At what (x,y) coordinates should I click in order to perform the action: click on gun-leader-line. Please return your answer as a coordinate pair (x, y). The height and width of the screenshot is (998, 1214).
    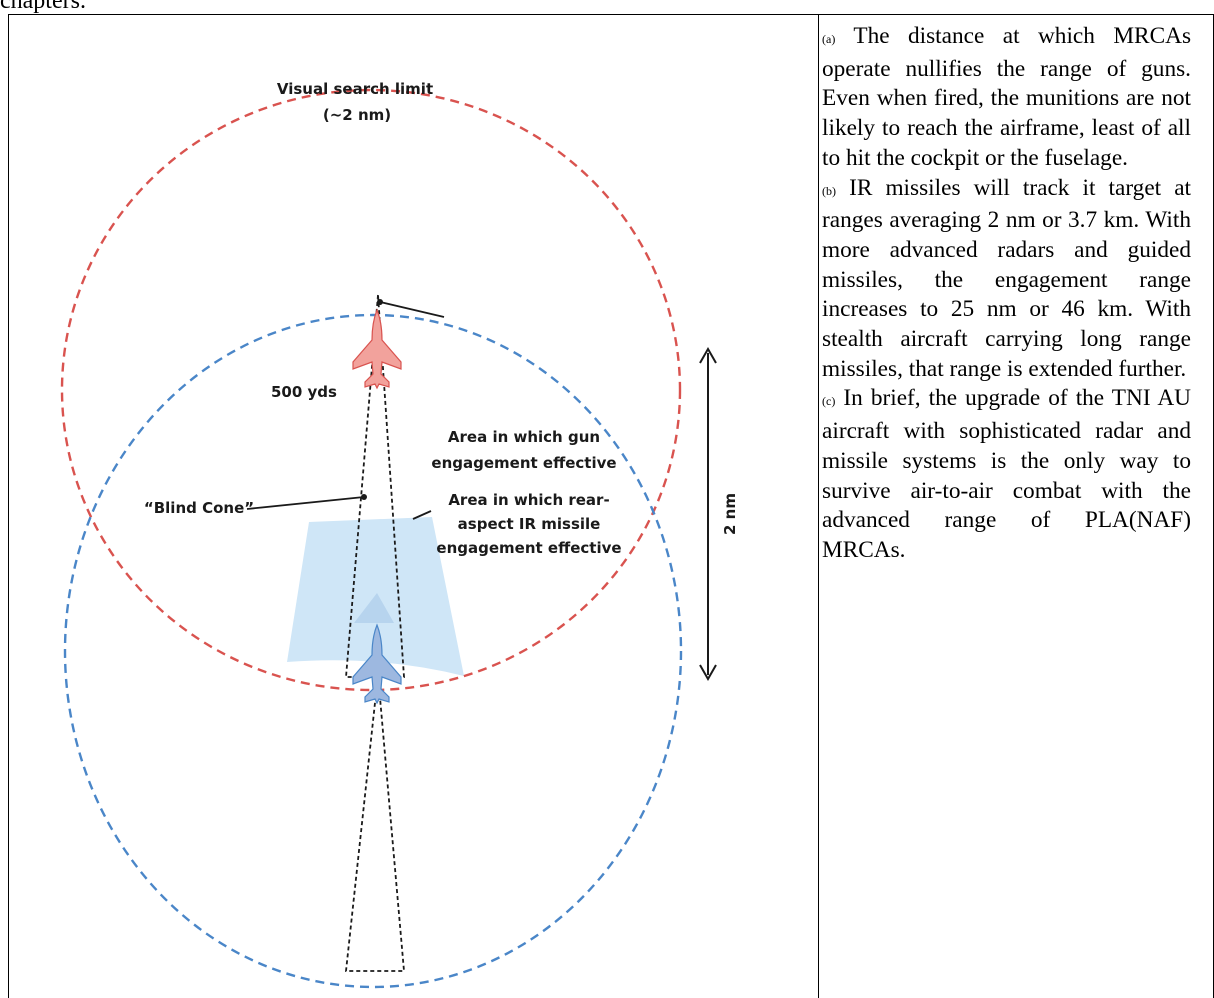
    Looking at the image, I should click on (412, 309).